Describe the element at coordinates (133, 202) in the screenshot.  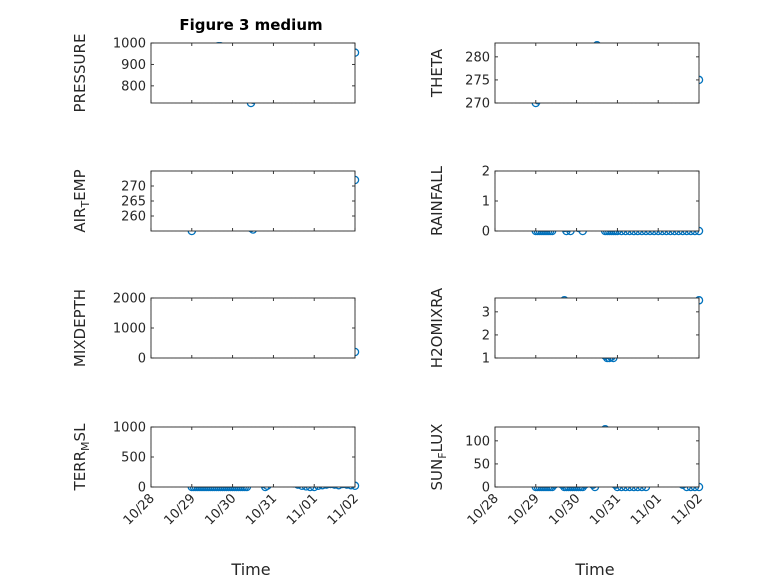
I see `air-temp-ytick-label: 265` at that location.